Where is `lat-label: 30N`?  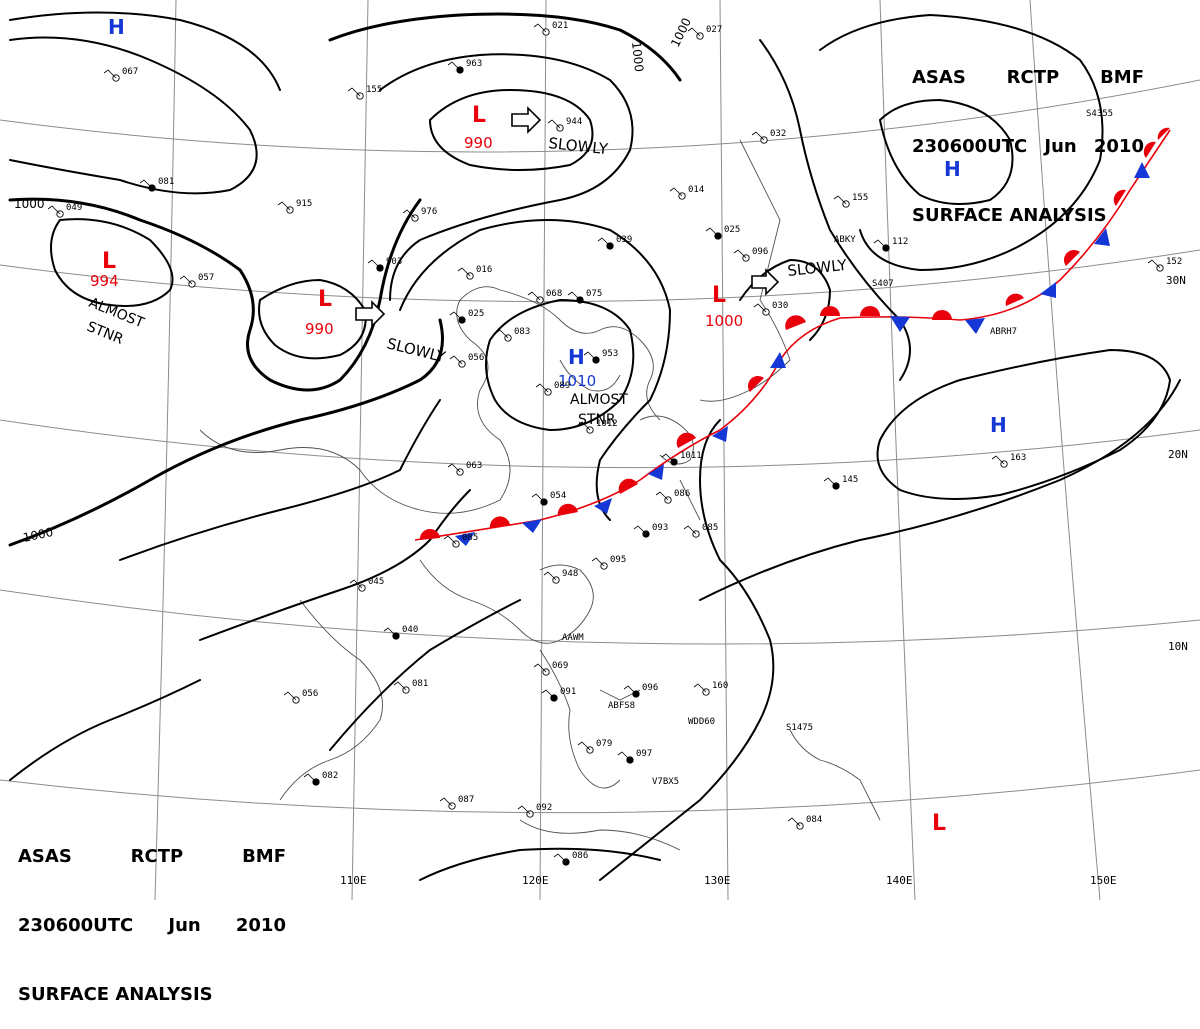 lat-label: 30N is located at coordinates (1176, 280).